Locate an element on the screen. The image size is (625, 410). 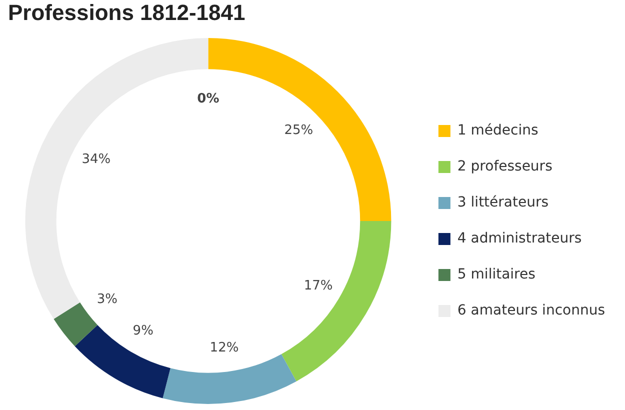
legend-label: 2 professeurs is located at coordinates (504, 166).